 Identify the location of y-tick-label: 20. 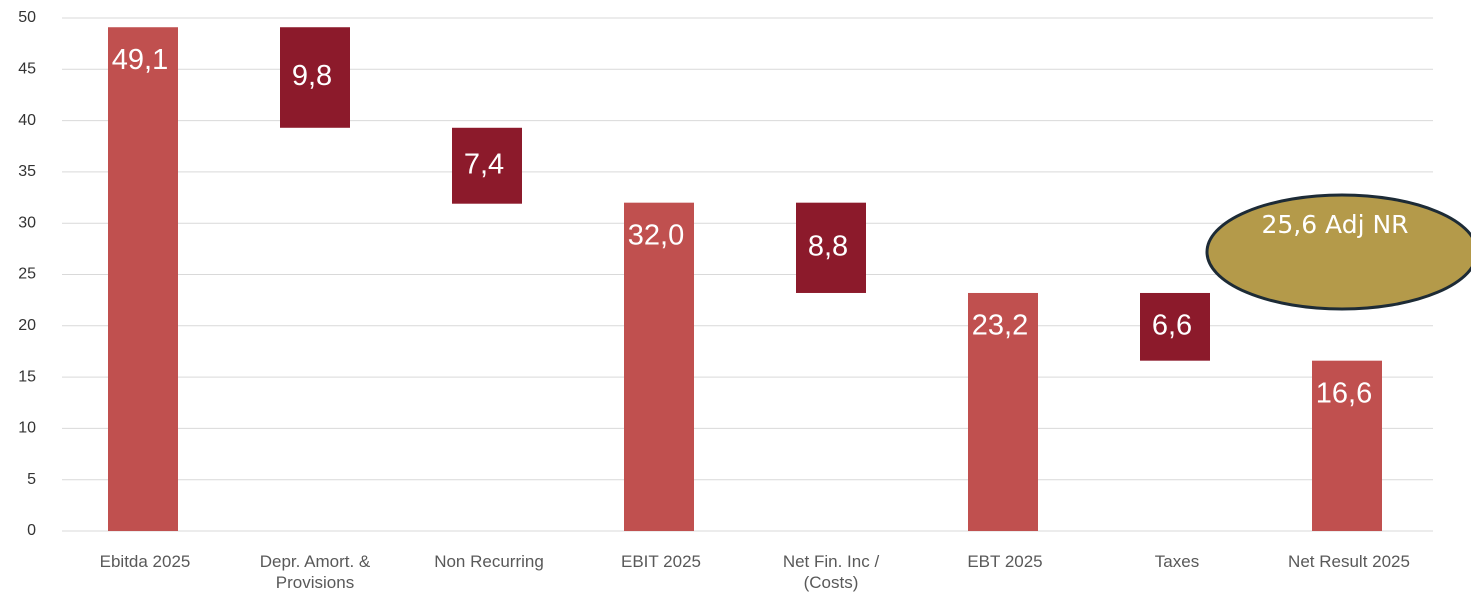
(27, 325).